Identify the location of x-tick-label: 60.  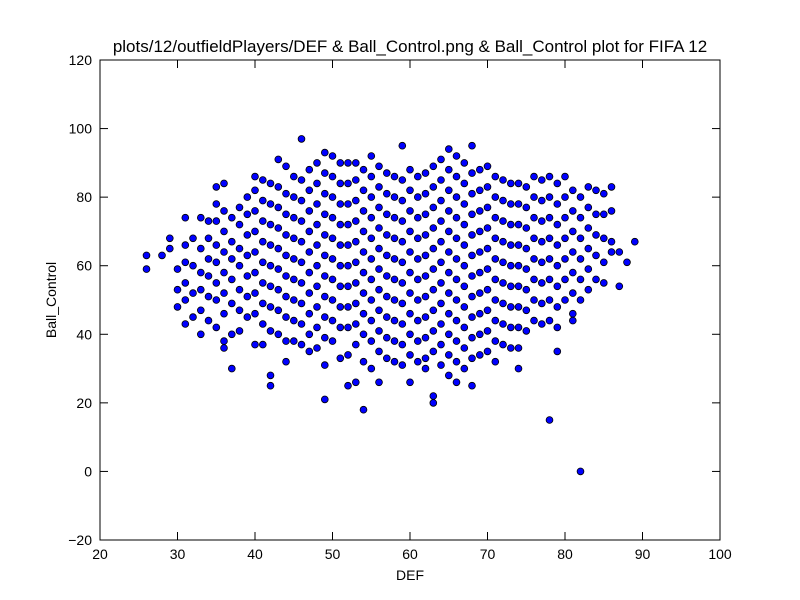
(410, 554).